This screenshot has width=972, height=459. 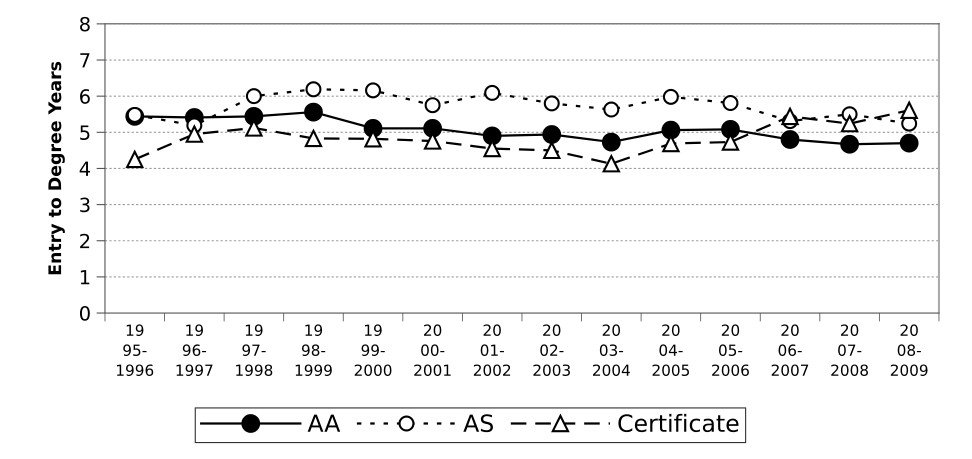 I want to click on y-tick-label: 3, so click(x=85, y=205).